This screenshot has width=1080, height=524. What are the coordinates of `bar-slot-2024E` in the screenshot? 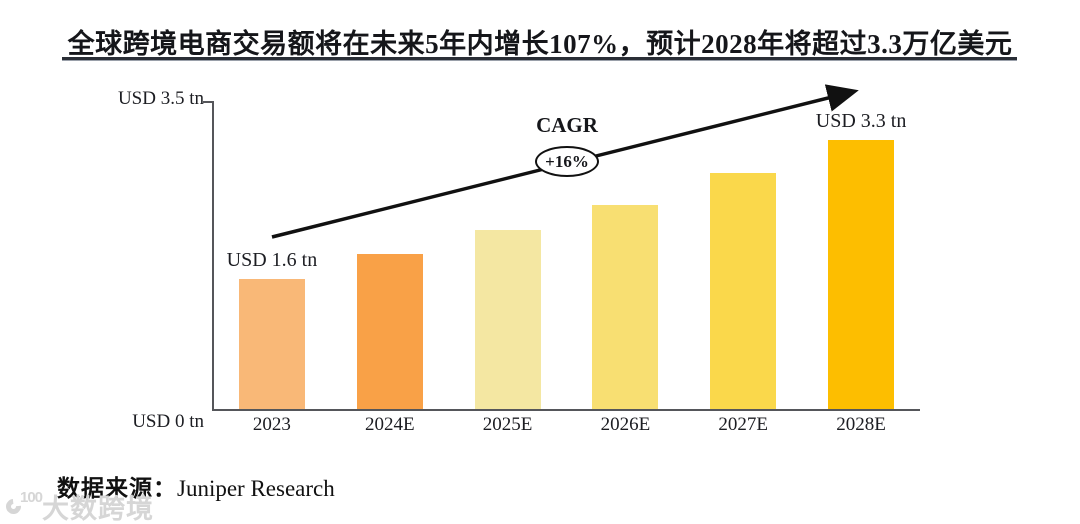 It's located at (390, 254).